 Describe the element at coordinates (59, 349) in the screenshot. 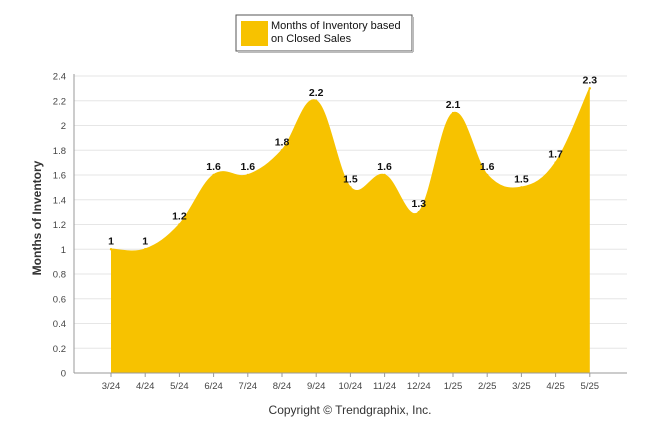

I see `y-tick-label: 0.2` at that location.